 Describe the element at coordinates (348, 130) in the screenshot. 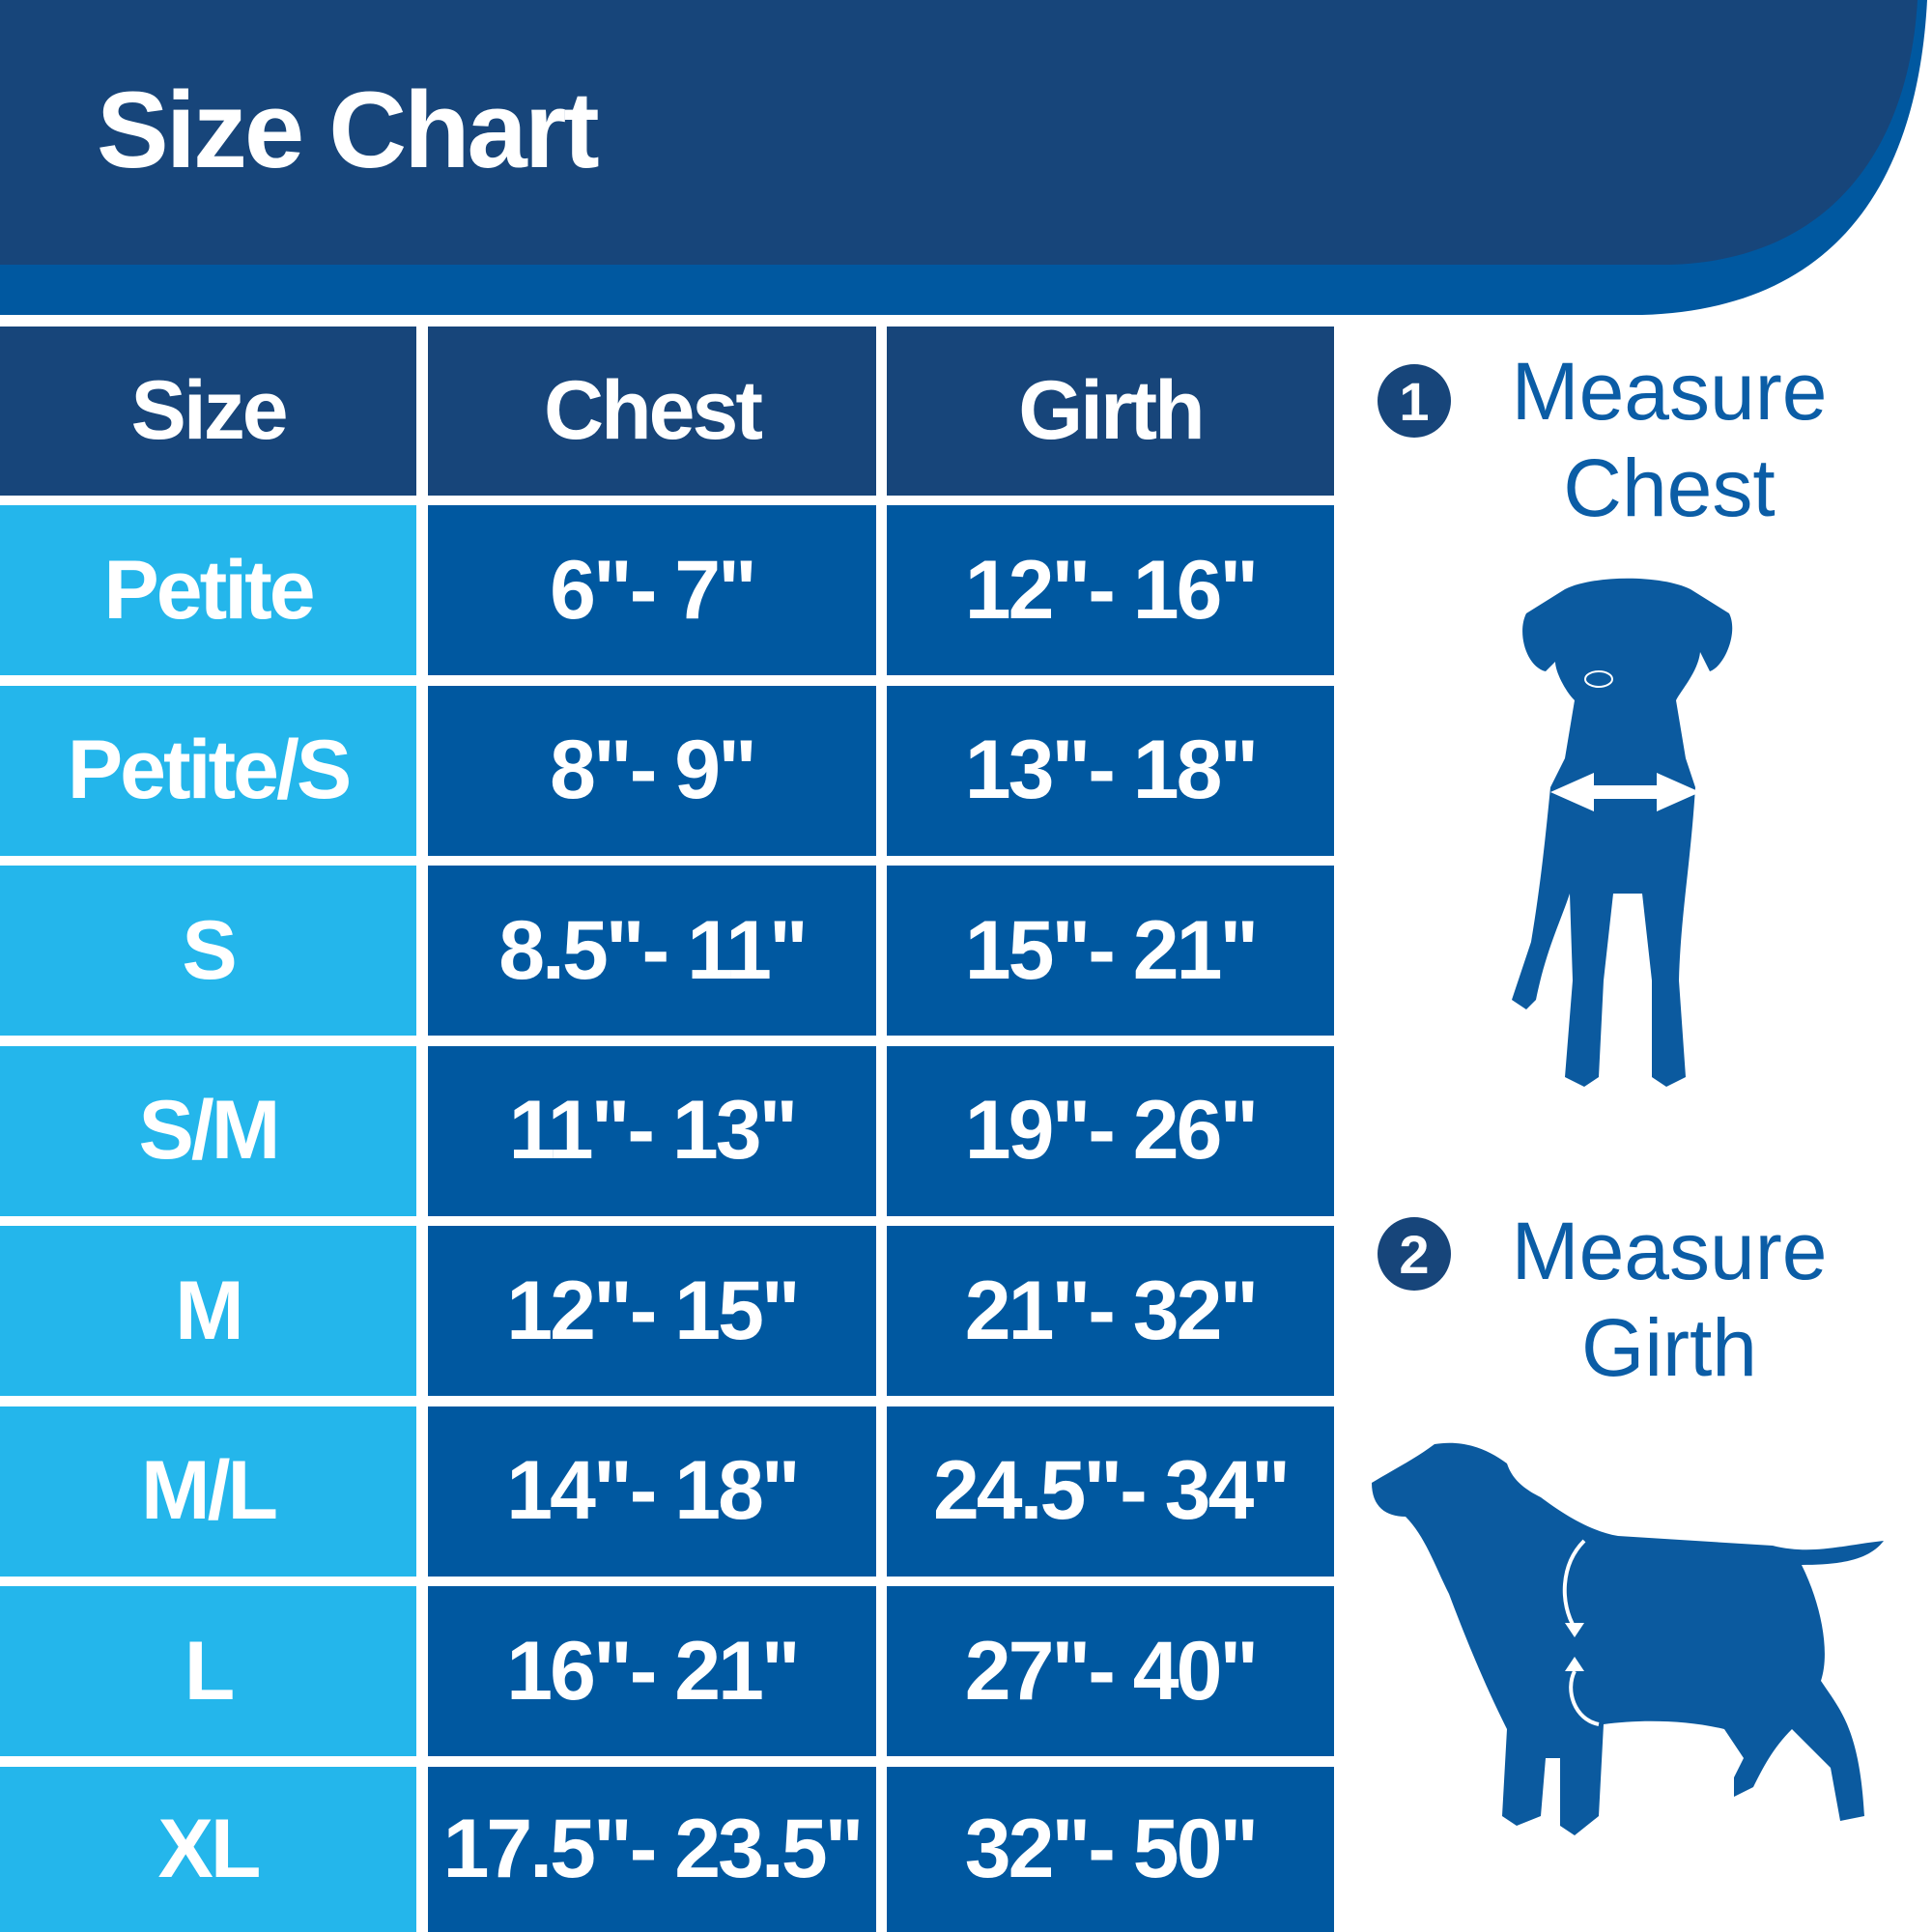

I see `page-title: Size Chart` at that location.